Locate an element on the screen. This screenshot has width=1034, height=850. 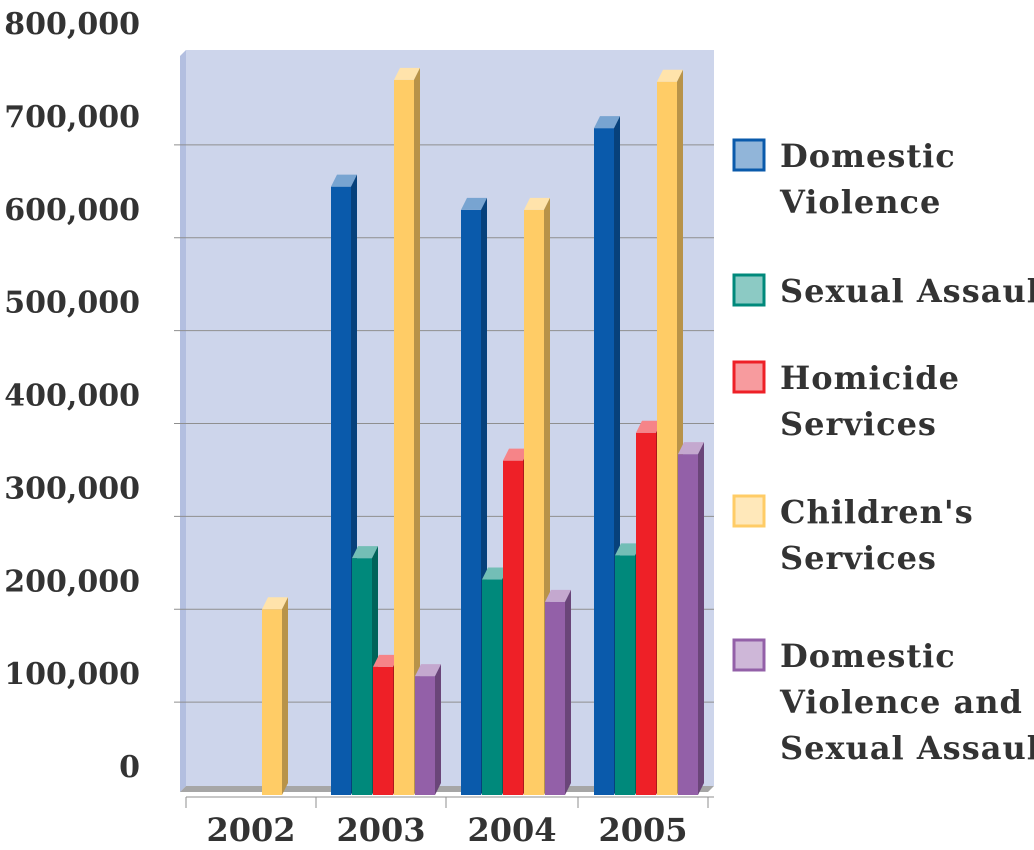
legend-item: Homicide Services is located at coordinates (846, 401).